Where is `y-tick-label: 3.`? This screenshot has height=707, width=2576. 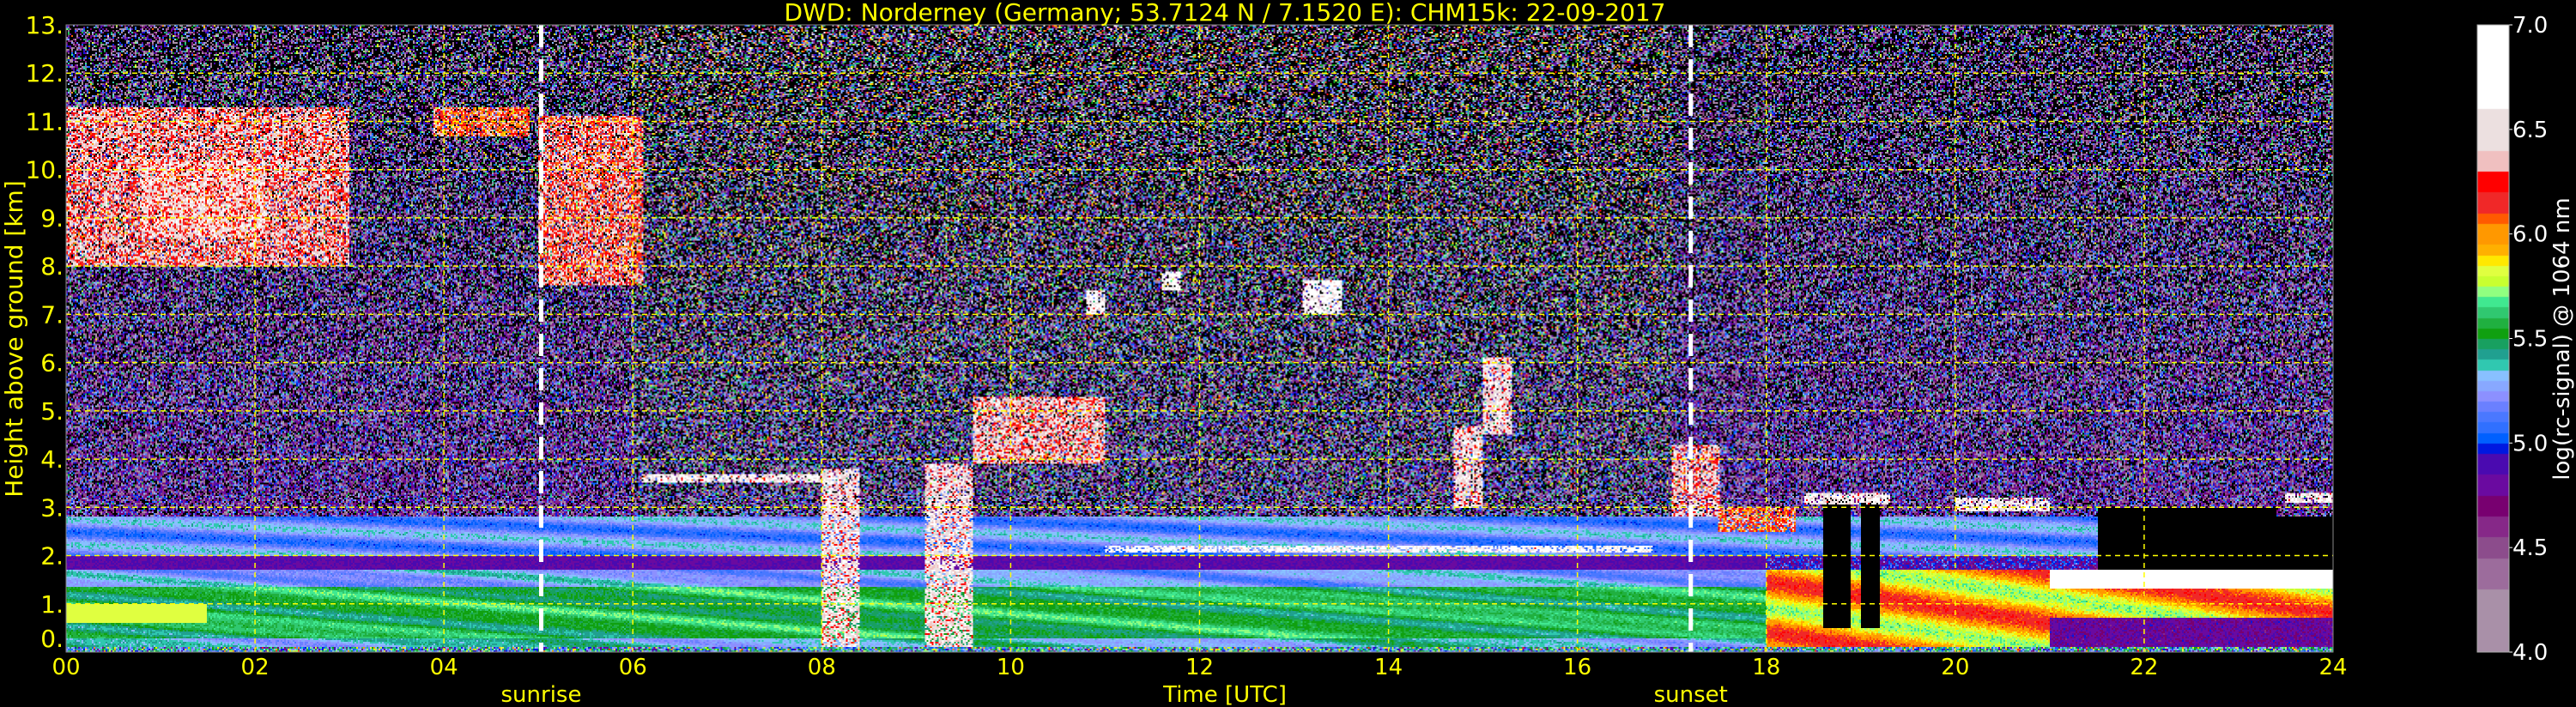 y-tick-label: 3. is located at coordinates (52, 508).